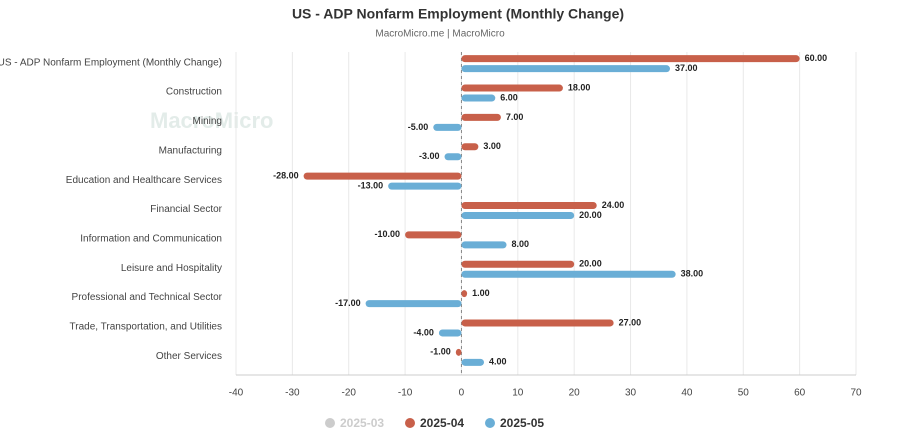 Image resolution: width=917 pixels, height=442 pixels. What do you see at coordinates (492, 146) in the screenshot?
I see `value-label: 3.00` at bounding box center [492, 146].